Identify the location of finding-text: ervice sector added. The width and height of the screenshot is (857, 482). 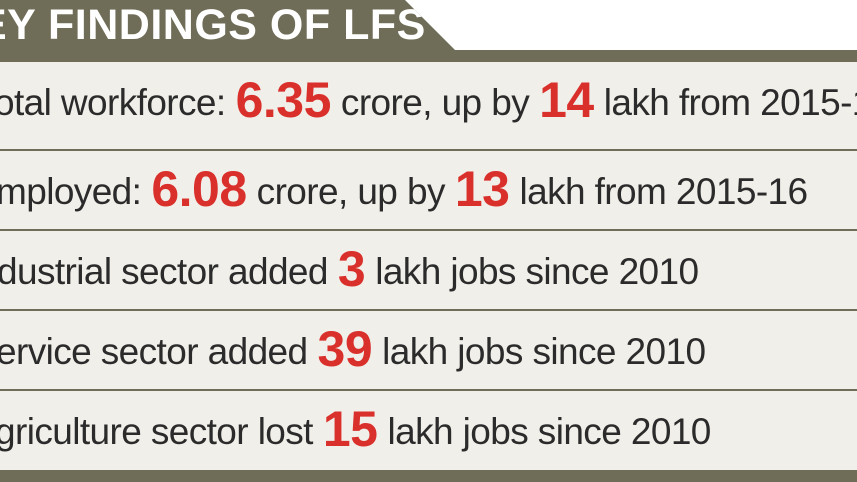
(154, 351).